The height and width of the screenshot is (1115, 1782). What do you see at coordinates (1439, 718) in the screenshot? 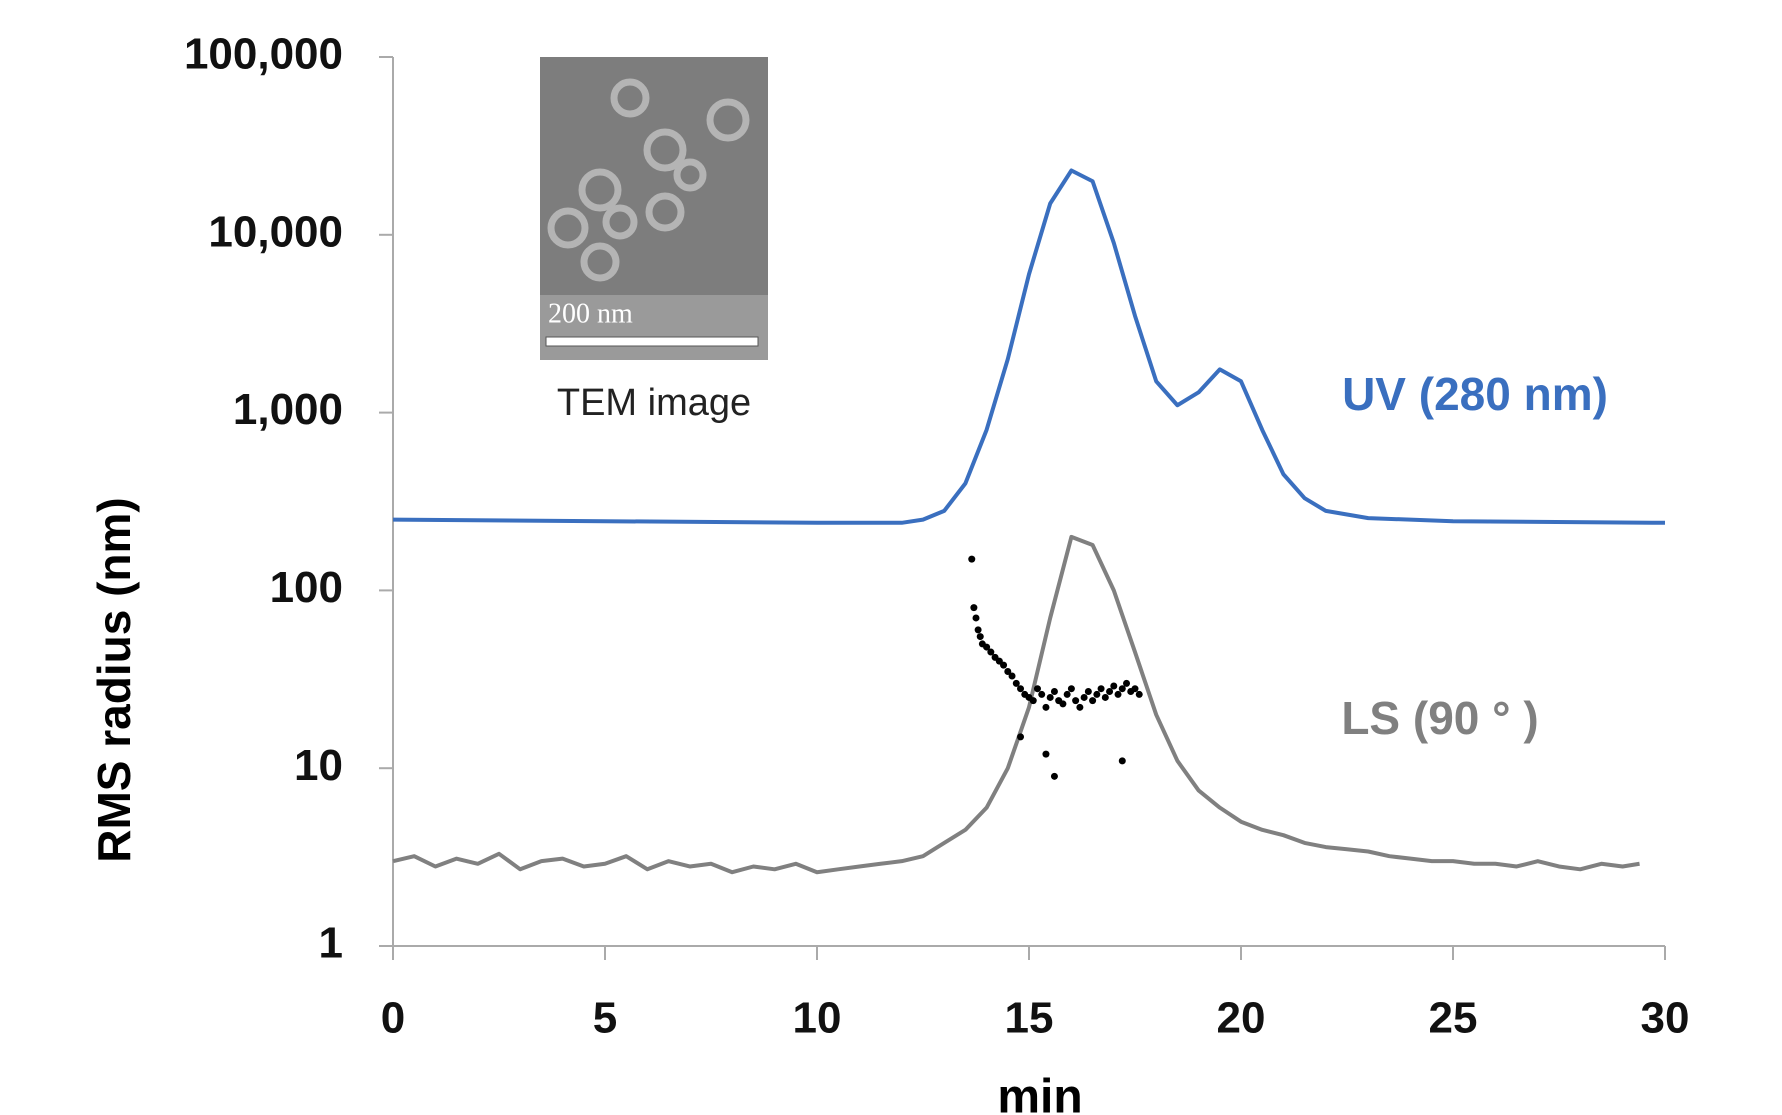
I see `series-label: LS (90 ° )` at bounding box center [1439, 718].